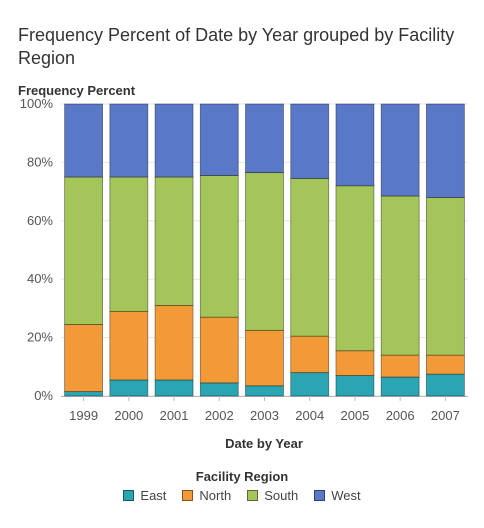 Image resolution: width=484 pixels, height=528 pixels. I want to click on bar-east-2003, so click(264, 391).